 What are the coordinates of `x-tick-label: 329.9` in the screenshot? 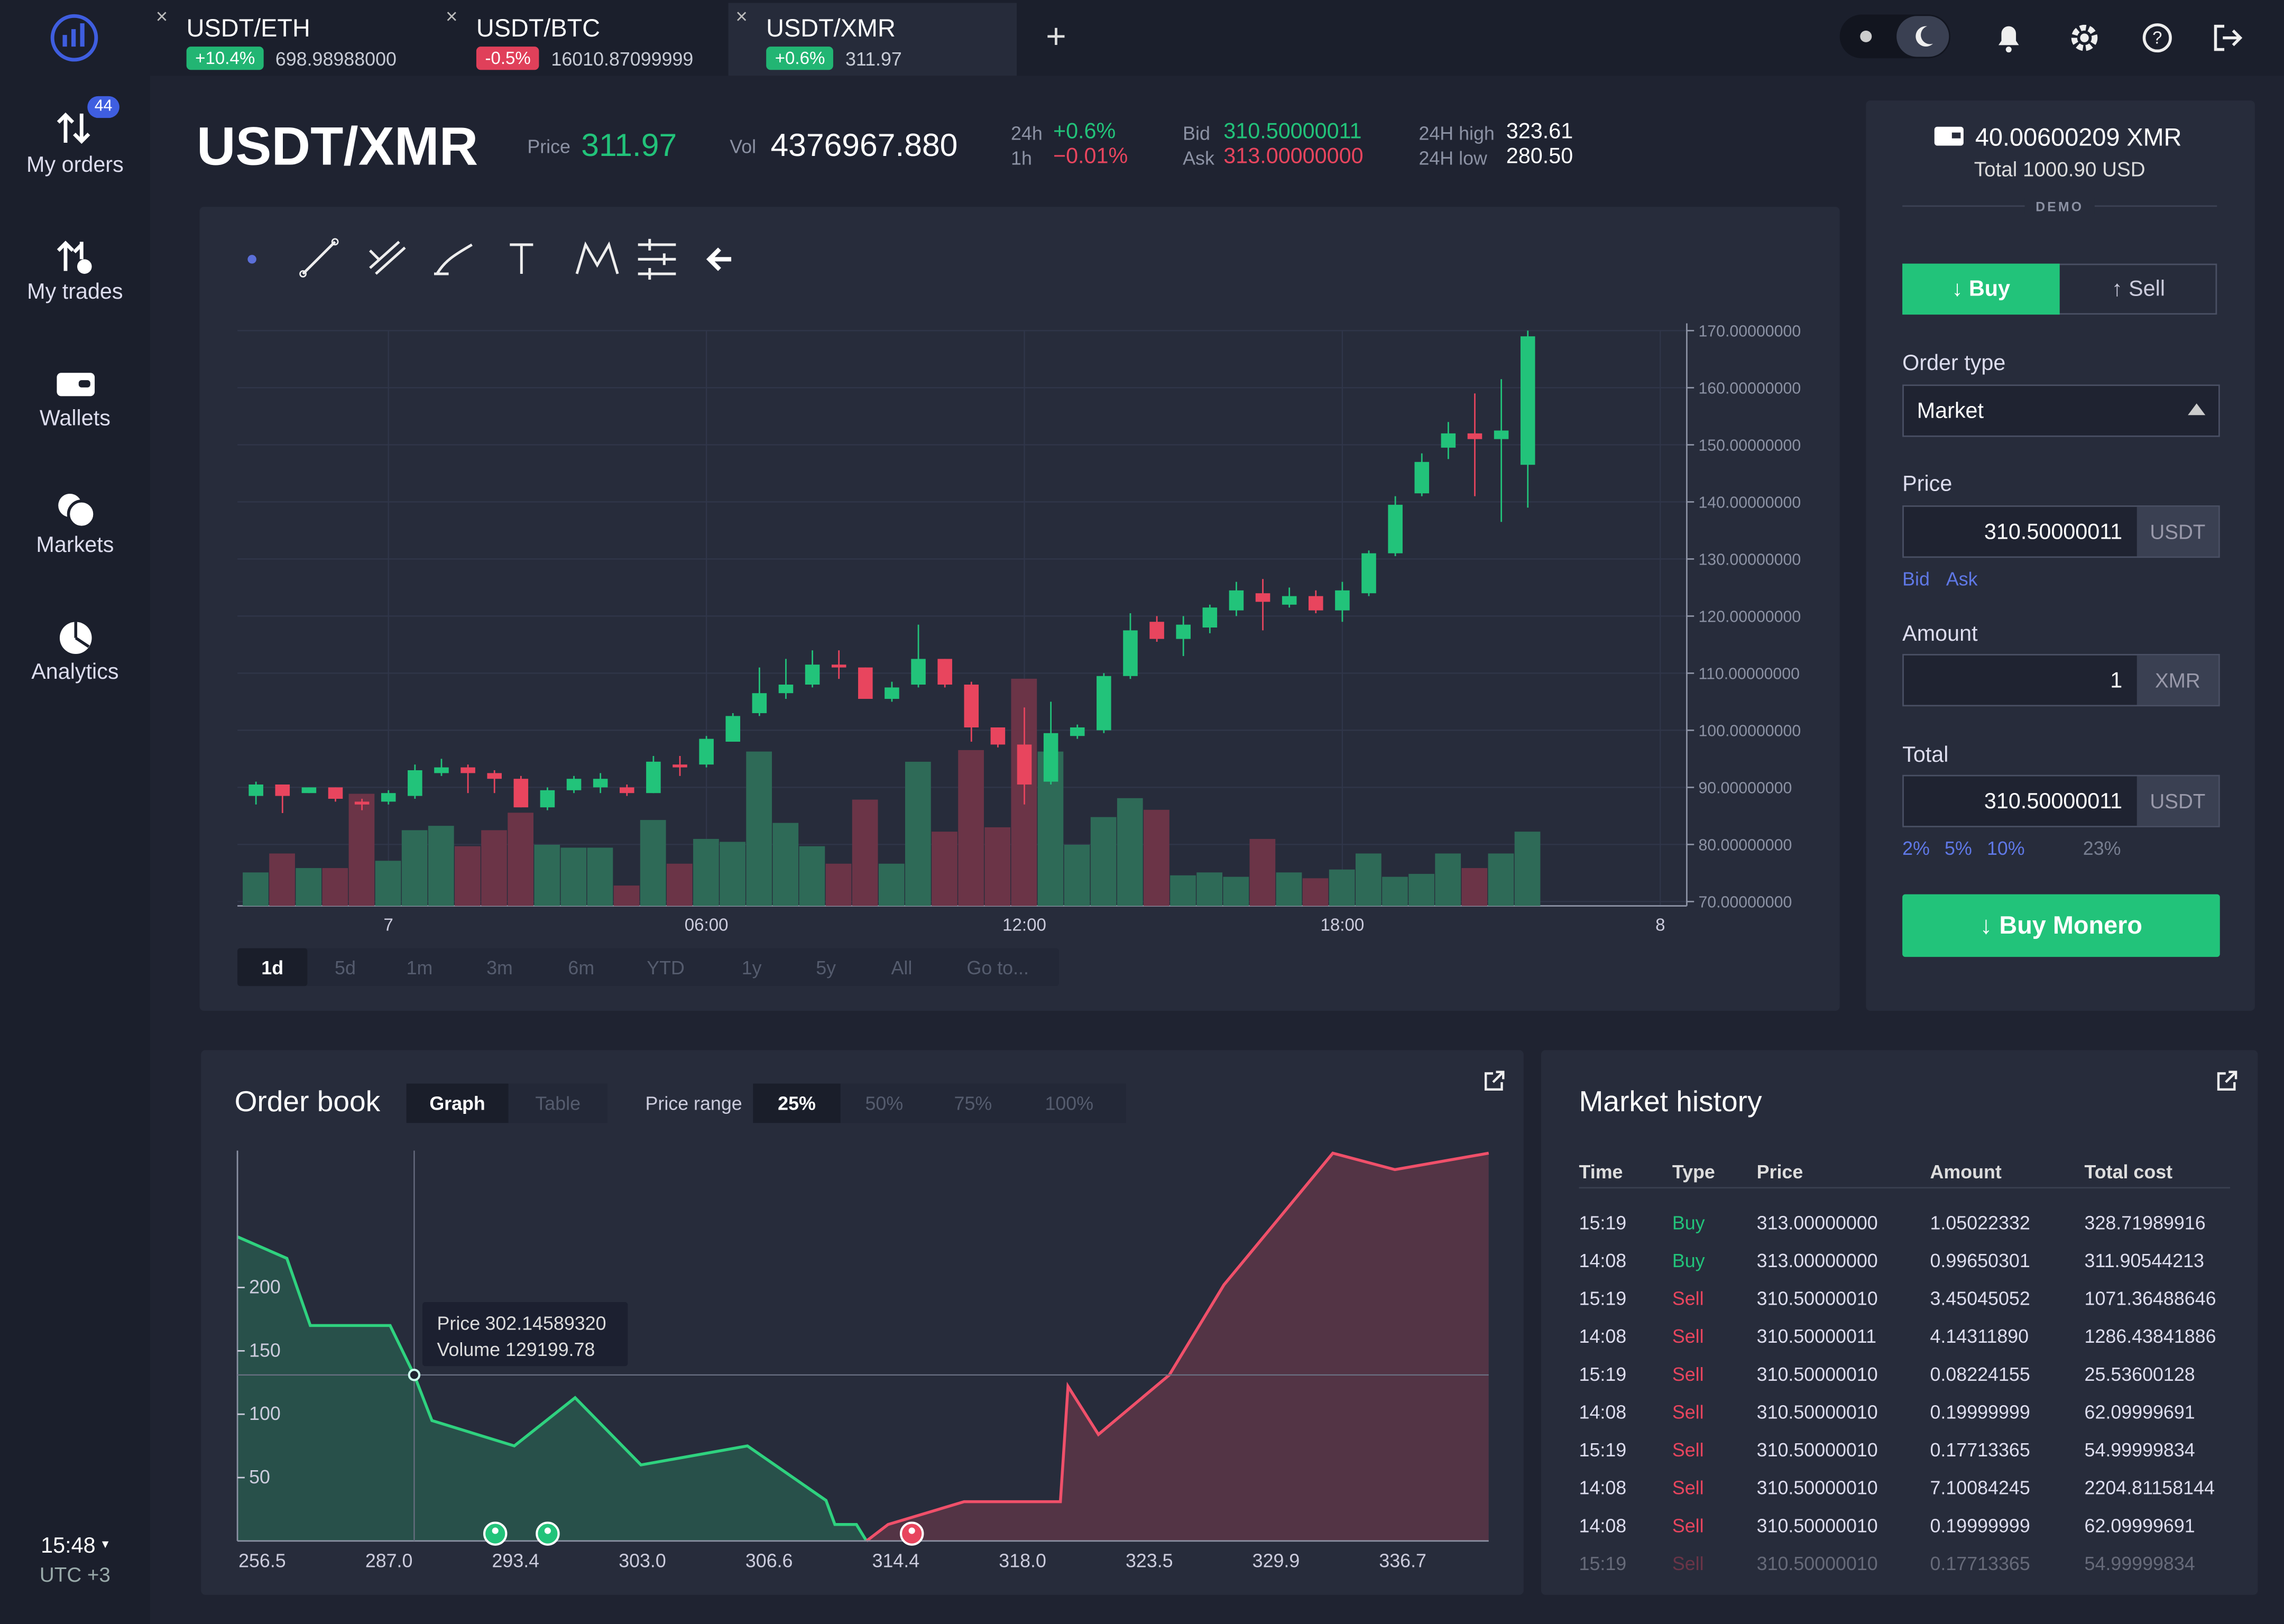 It's located at (1276, 1560).